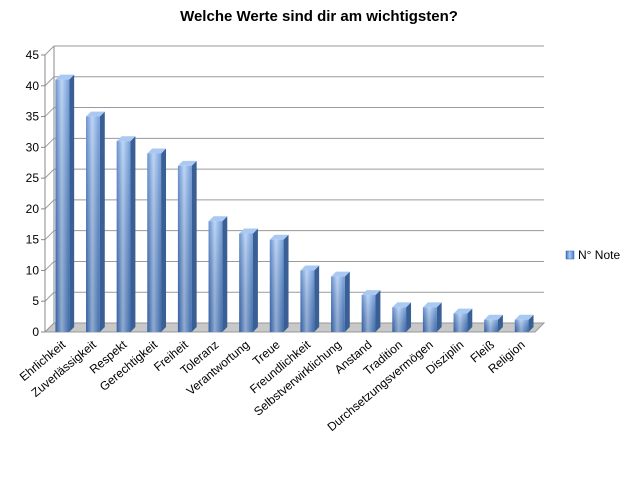 This screenshot has height=479, width=638. Describe the element at coordinates (33, 270) in the screenshot. I see `y-tick-label: 10` at that location.